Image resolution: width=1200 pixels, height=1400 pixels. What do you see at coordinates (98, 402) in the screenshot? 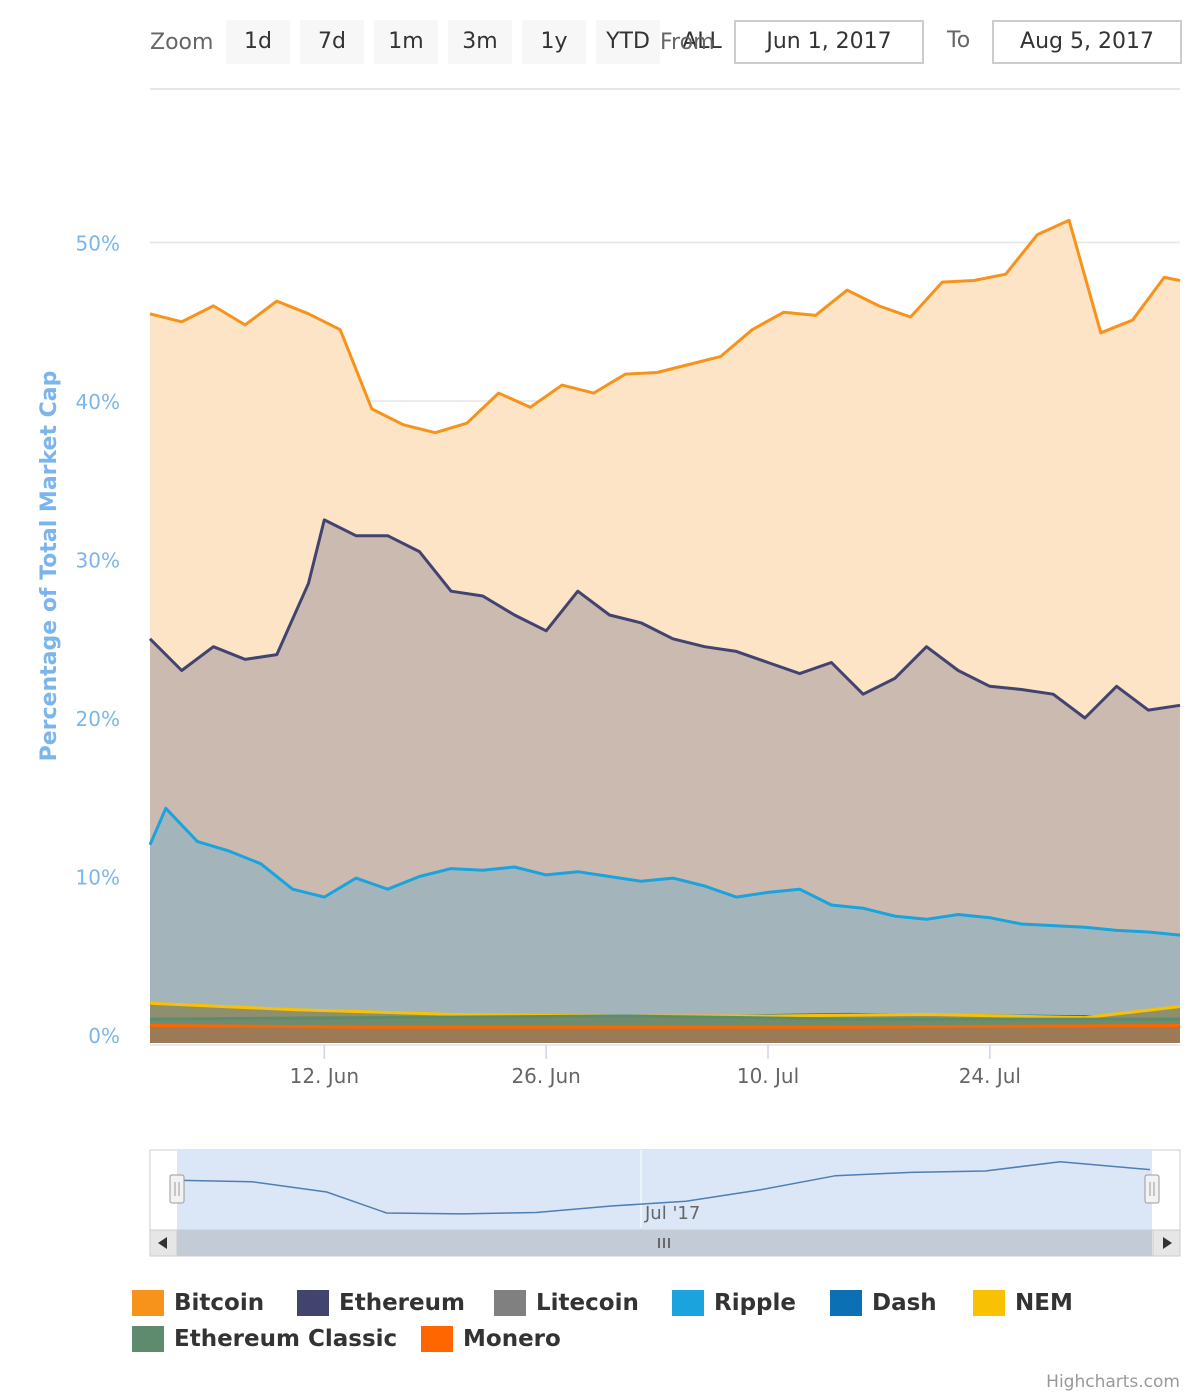
I see `y-tick-label: 40%` at bounding box center [98, 402].